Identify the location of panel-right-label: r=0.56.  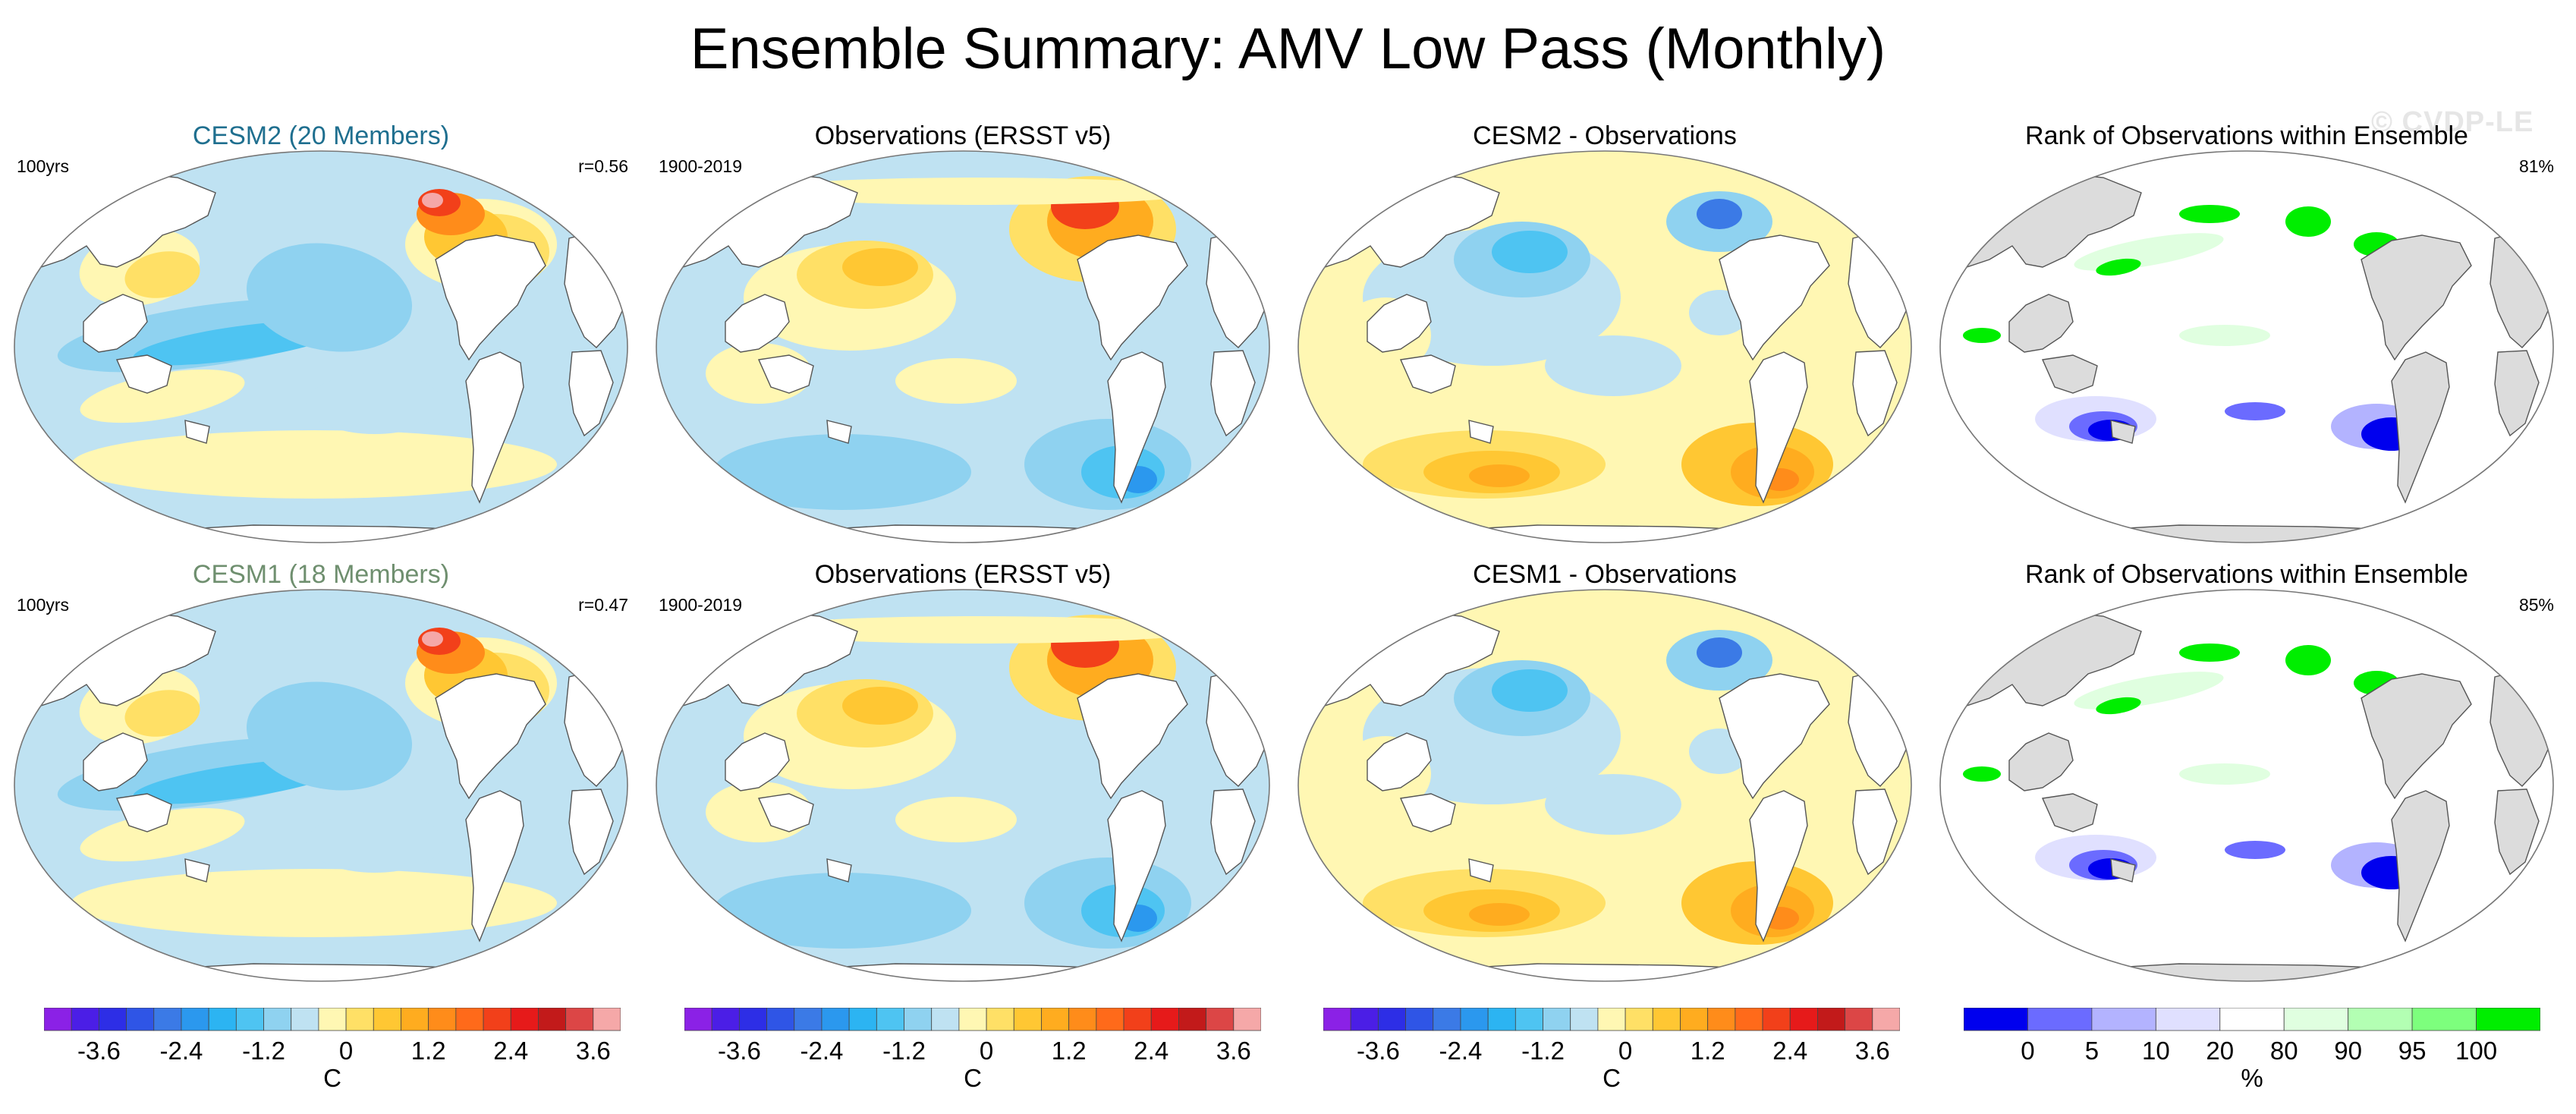
(603, 166).